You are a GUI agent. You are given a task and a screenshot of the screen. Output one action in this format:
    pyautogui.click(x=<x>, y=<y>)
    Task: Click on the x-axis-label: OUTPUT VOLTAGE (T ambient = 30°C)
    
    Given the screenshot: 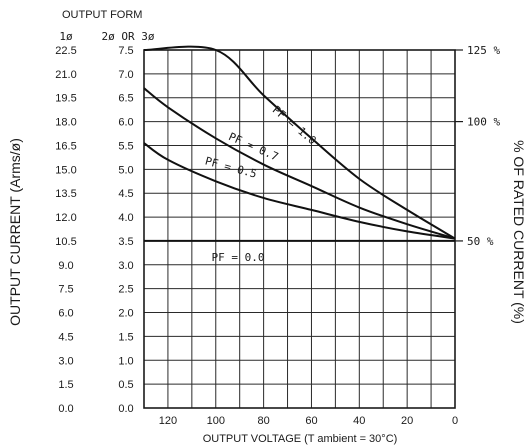 What is the action you would take?
    pyautogui.click(x=300, y=439)
    